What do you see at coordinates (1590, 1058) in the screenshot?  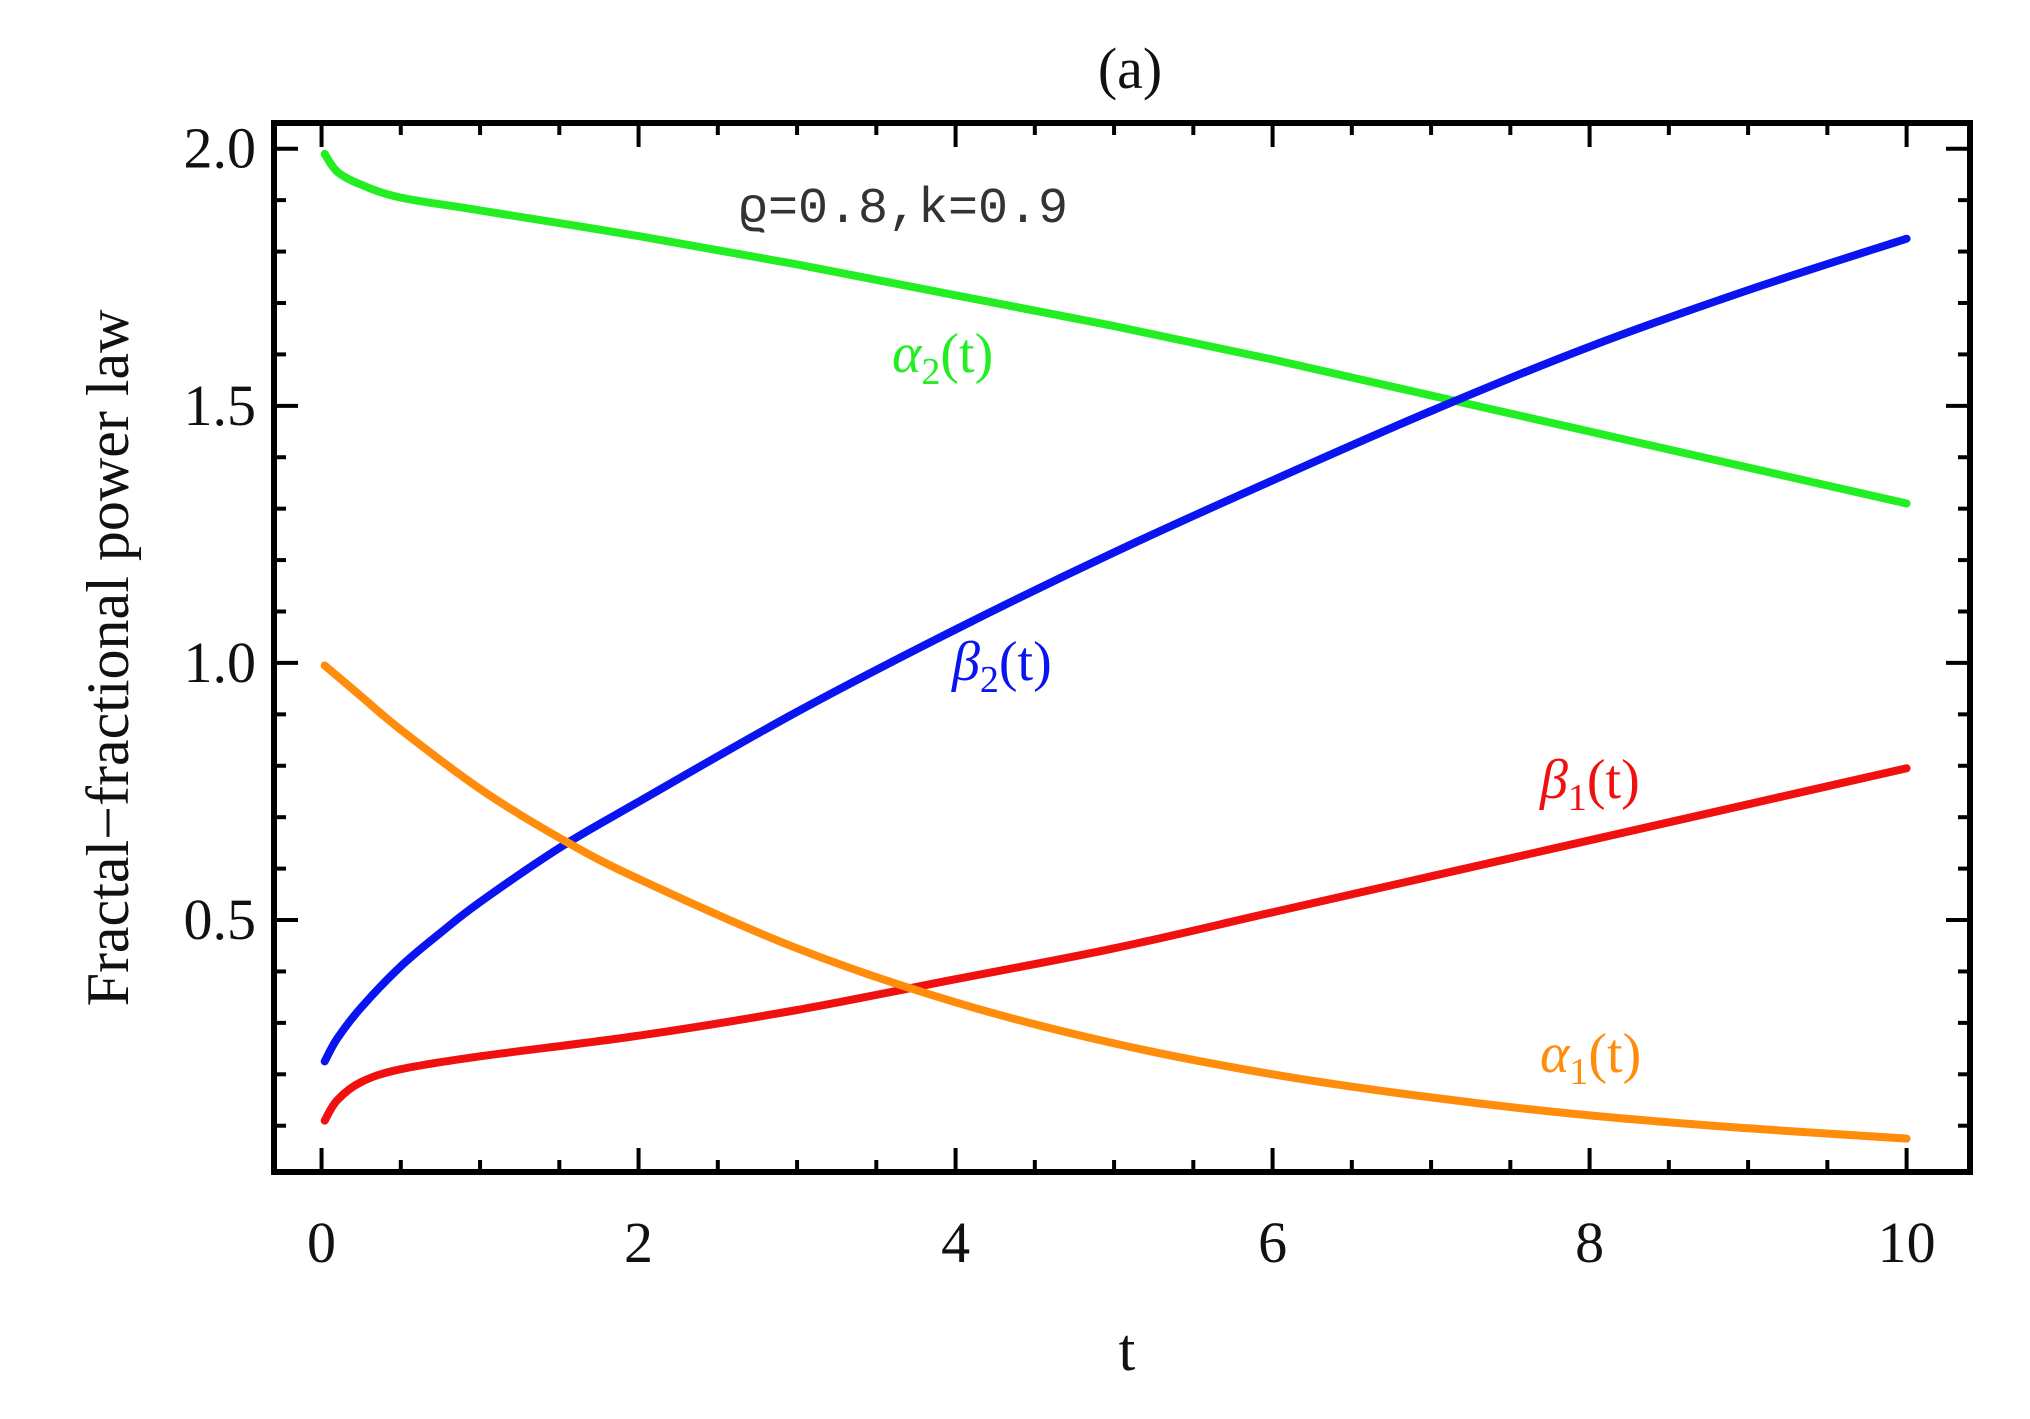 I see `series-label-4: α1(t)` at bounding box center [1590, 1058].